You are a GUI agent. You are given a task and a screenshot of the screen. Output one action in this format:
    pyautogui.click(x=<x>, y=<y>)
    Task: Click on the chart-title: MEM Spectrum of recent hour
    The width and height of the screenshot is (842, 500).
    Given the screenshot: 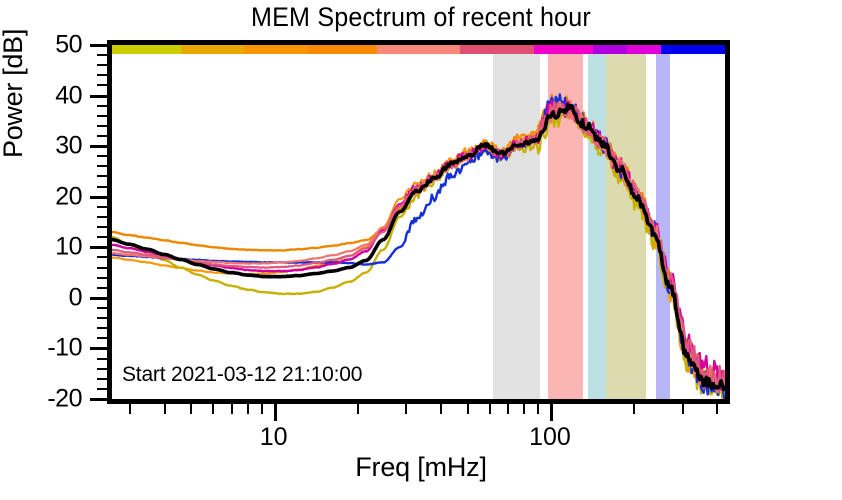 What is the action you would take?
    pyautogui.click(x=421, y=17)
    